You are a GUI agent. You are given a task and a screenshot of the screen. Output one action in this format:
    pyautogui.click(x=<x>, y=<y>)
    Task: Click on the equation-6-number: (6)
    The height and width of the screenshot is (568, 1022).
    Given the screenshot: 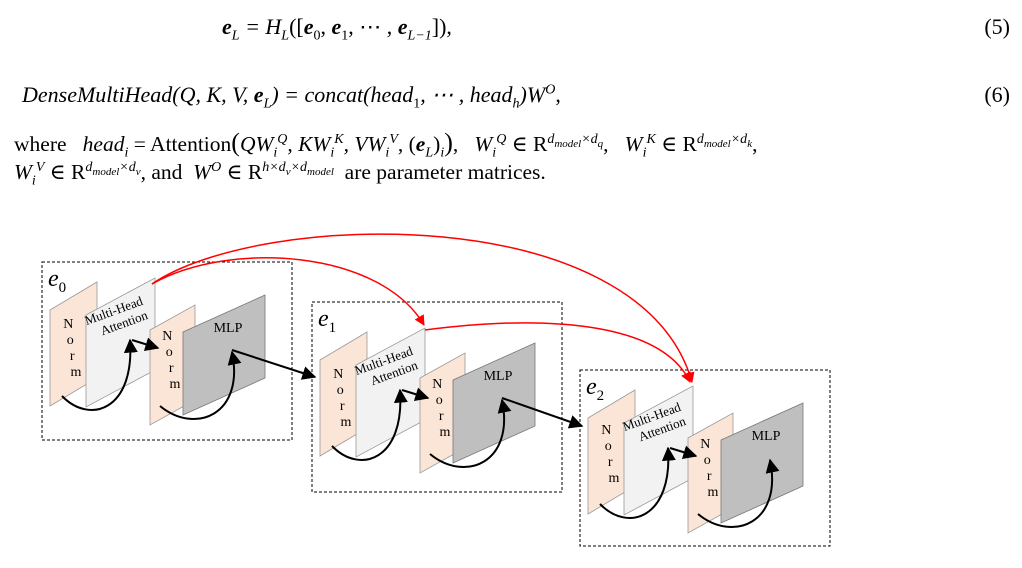 What is the action you would take?
    pyautogui.click(x=997, y=94)
    